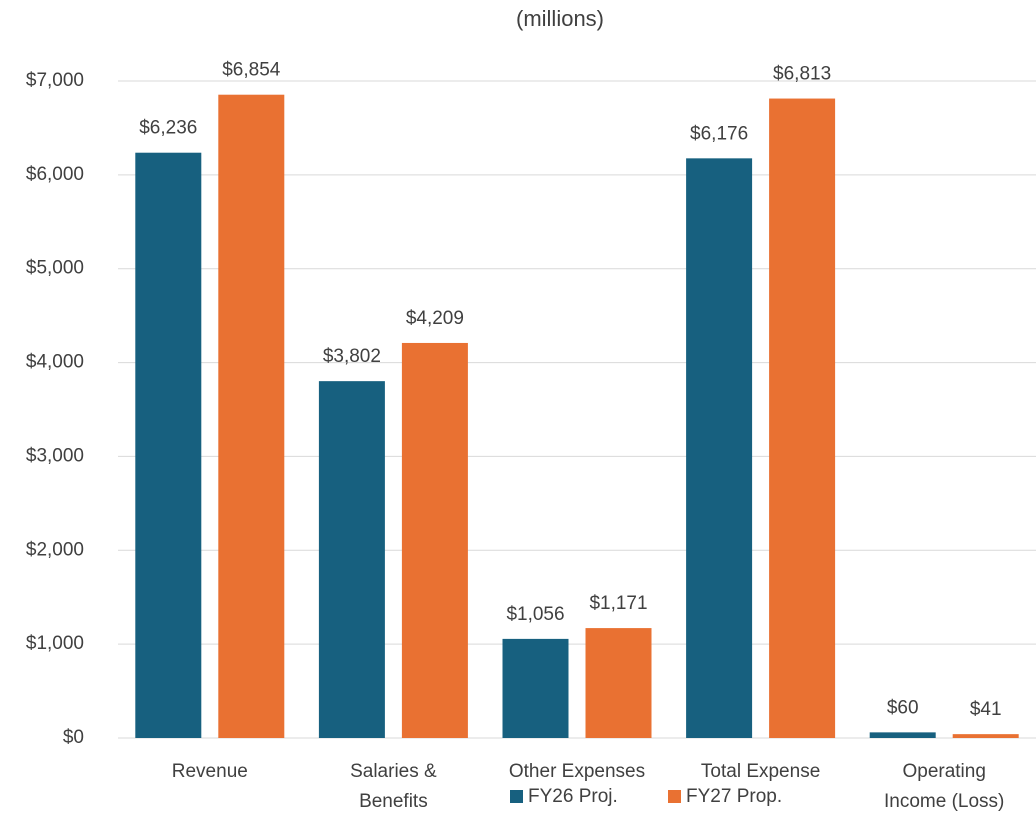 Image resolution: width=1036 pixels, height=837 pixels. What do you see at coordinates (55, 80) in the screenshot?
I see `y-tick-label: $7,000` at bounding box center [55, 80].